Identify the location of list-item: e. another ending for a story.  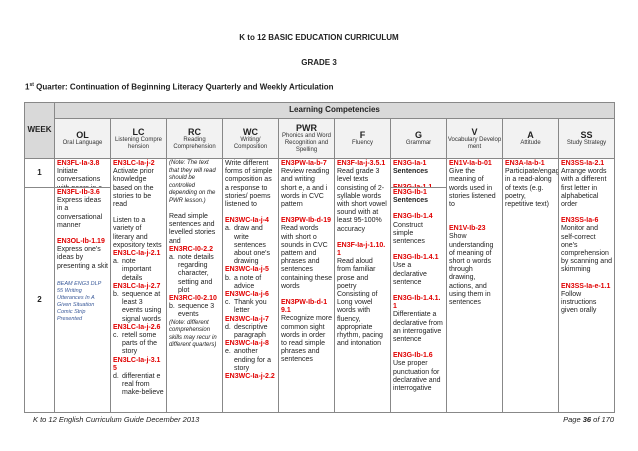
(250, 360).